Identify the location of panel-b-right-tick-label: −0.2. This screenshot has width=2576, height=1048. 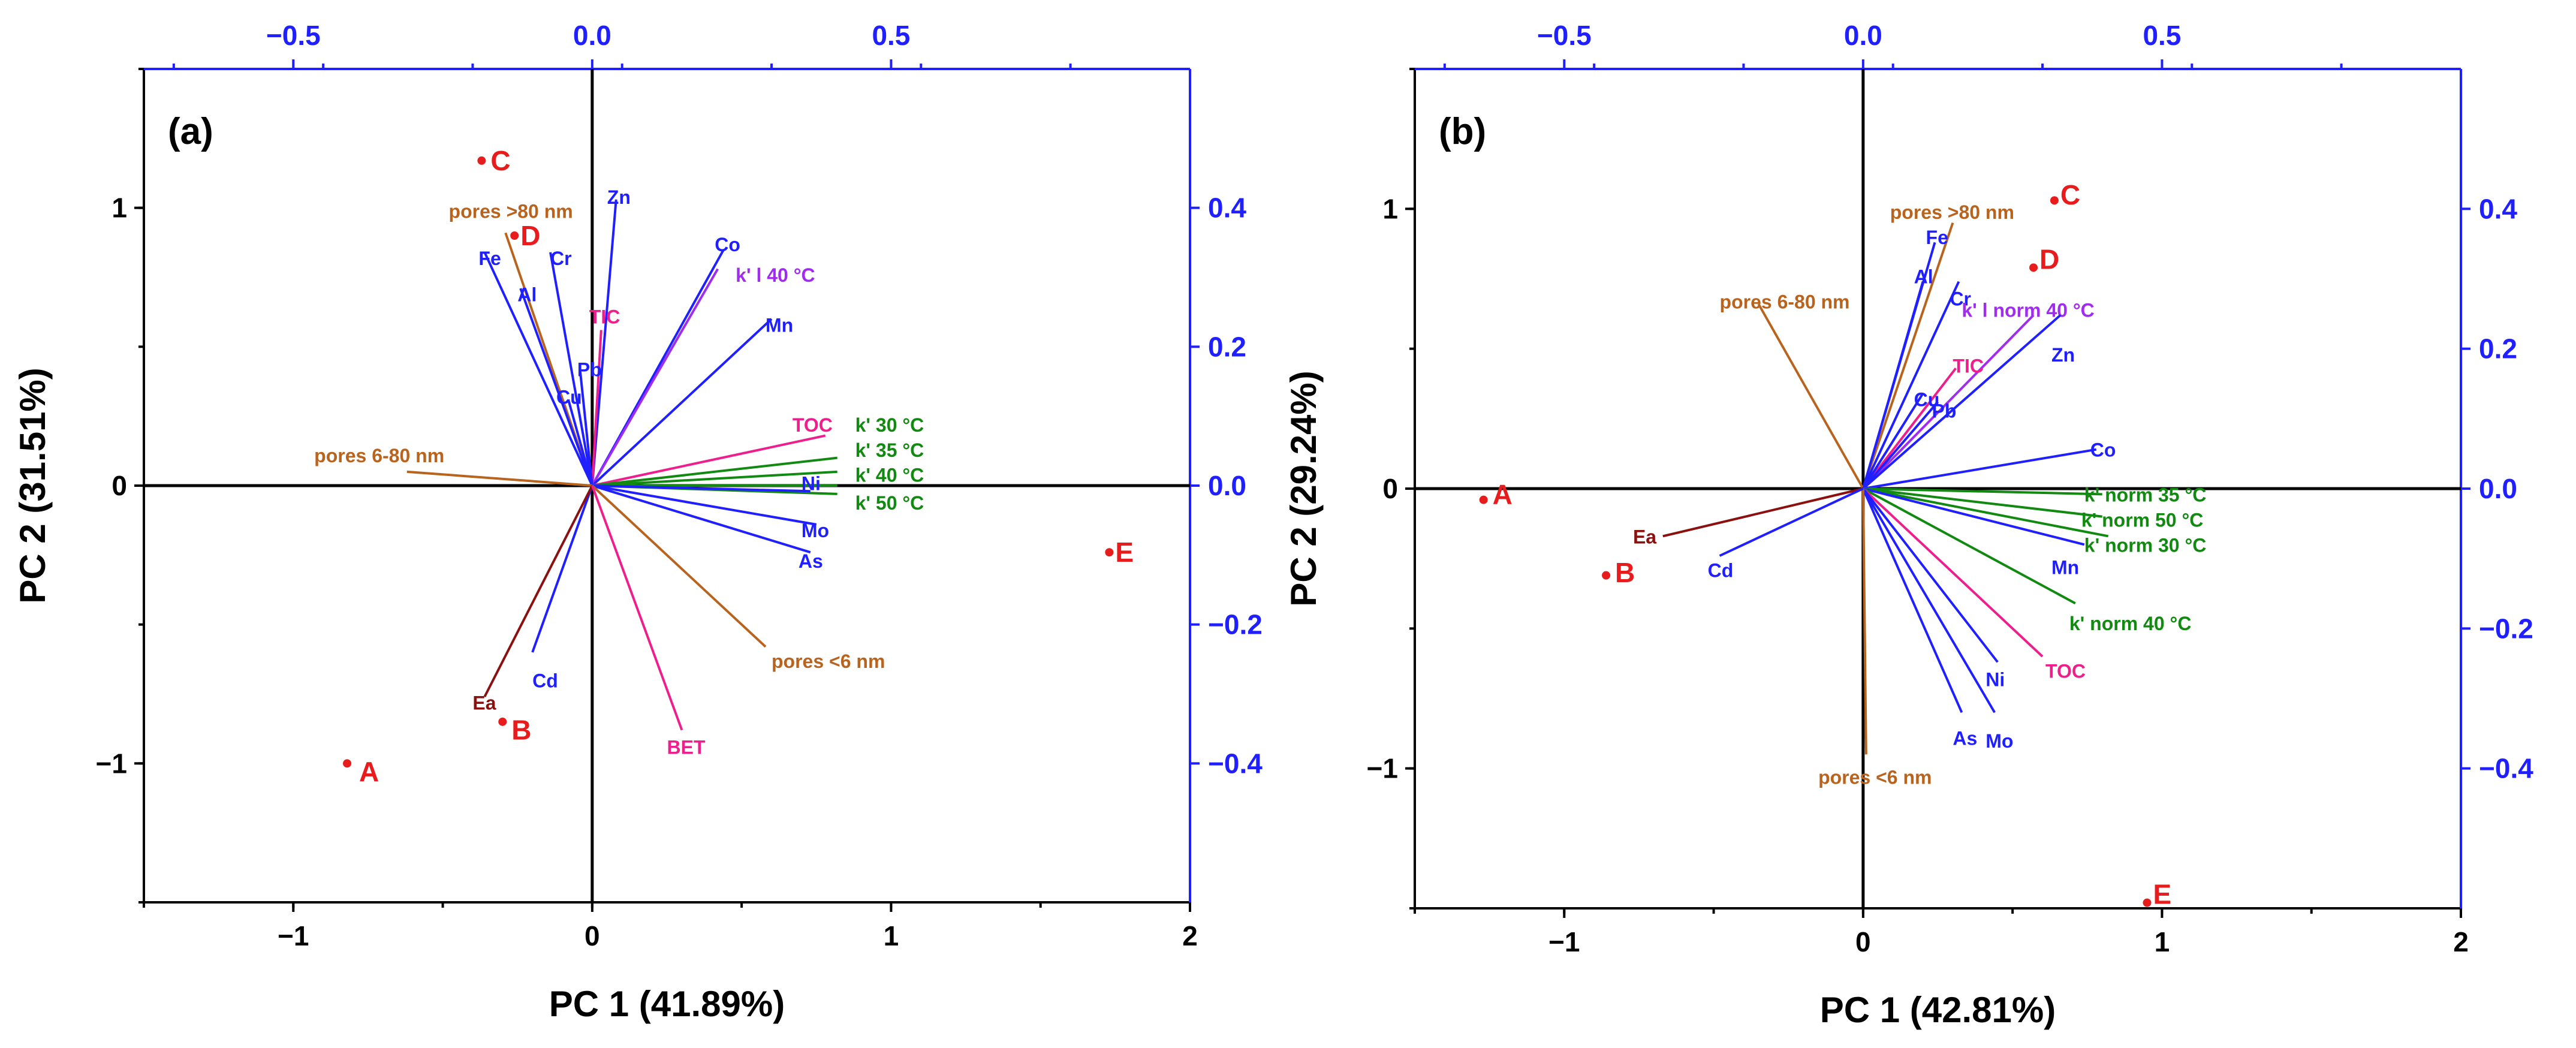
(2506, 628).